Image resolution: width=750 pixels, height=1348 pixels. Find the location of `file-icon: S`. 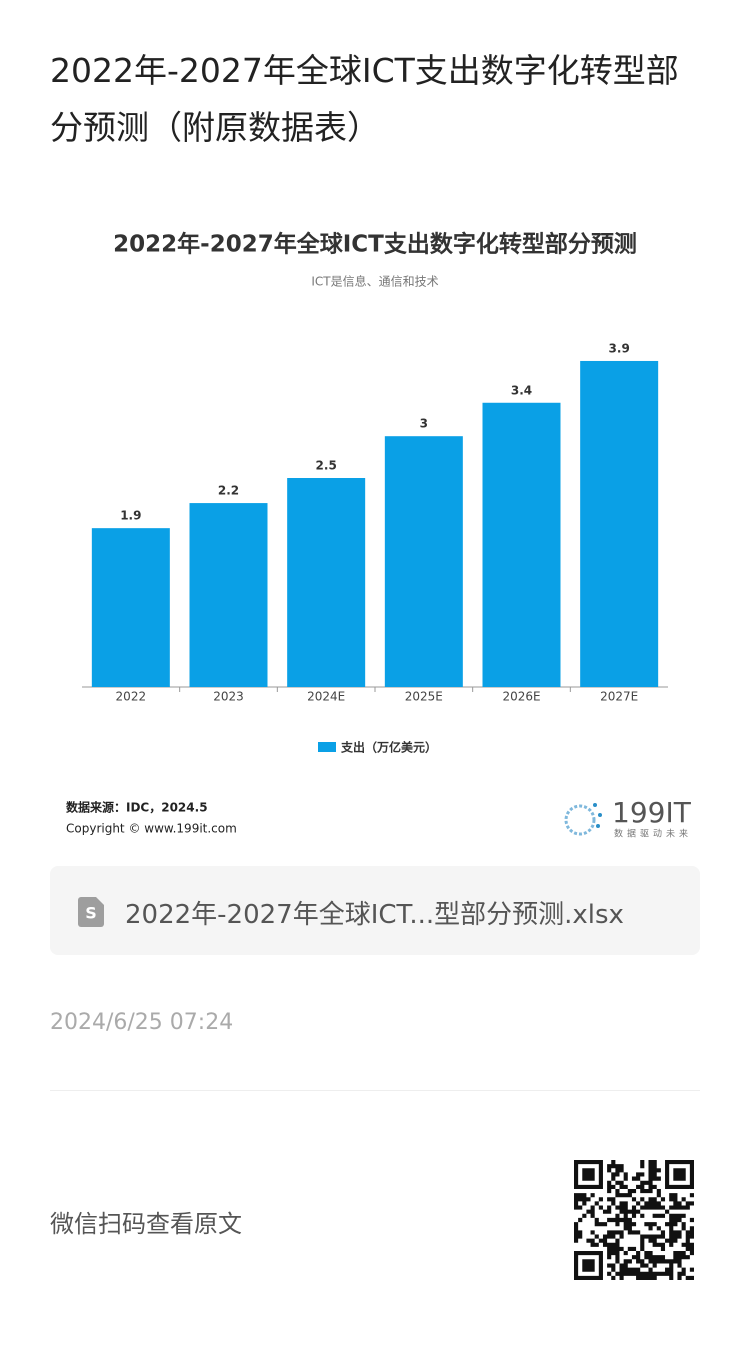

file-icon: S is located at coordinates (91, 912).